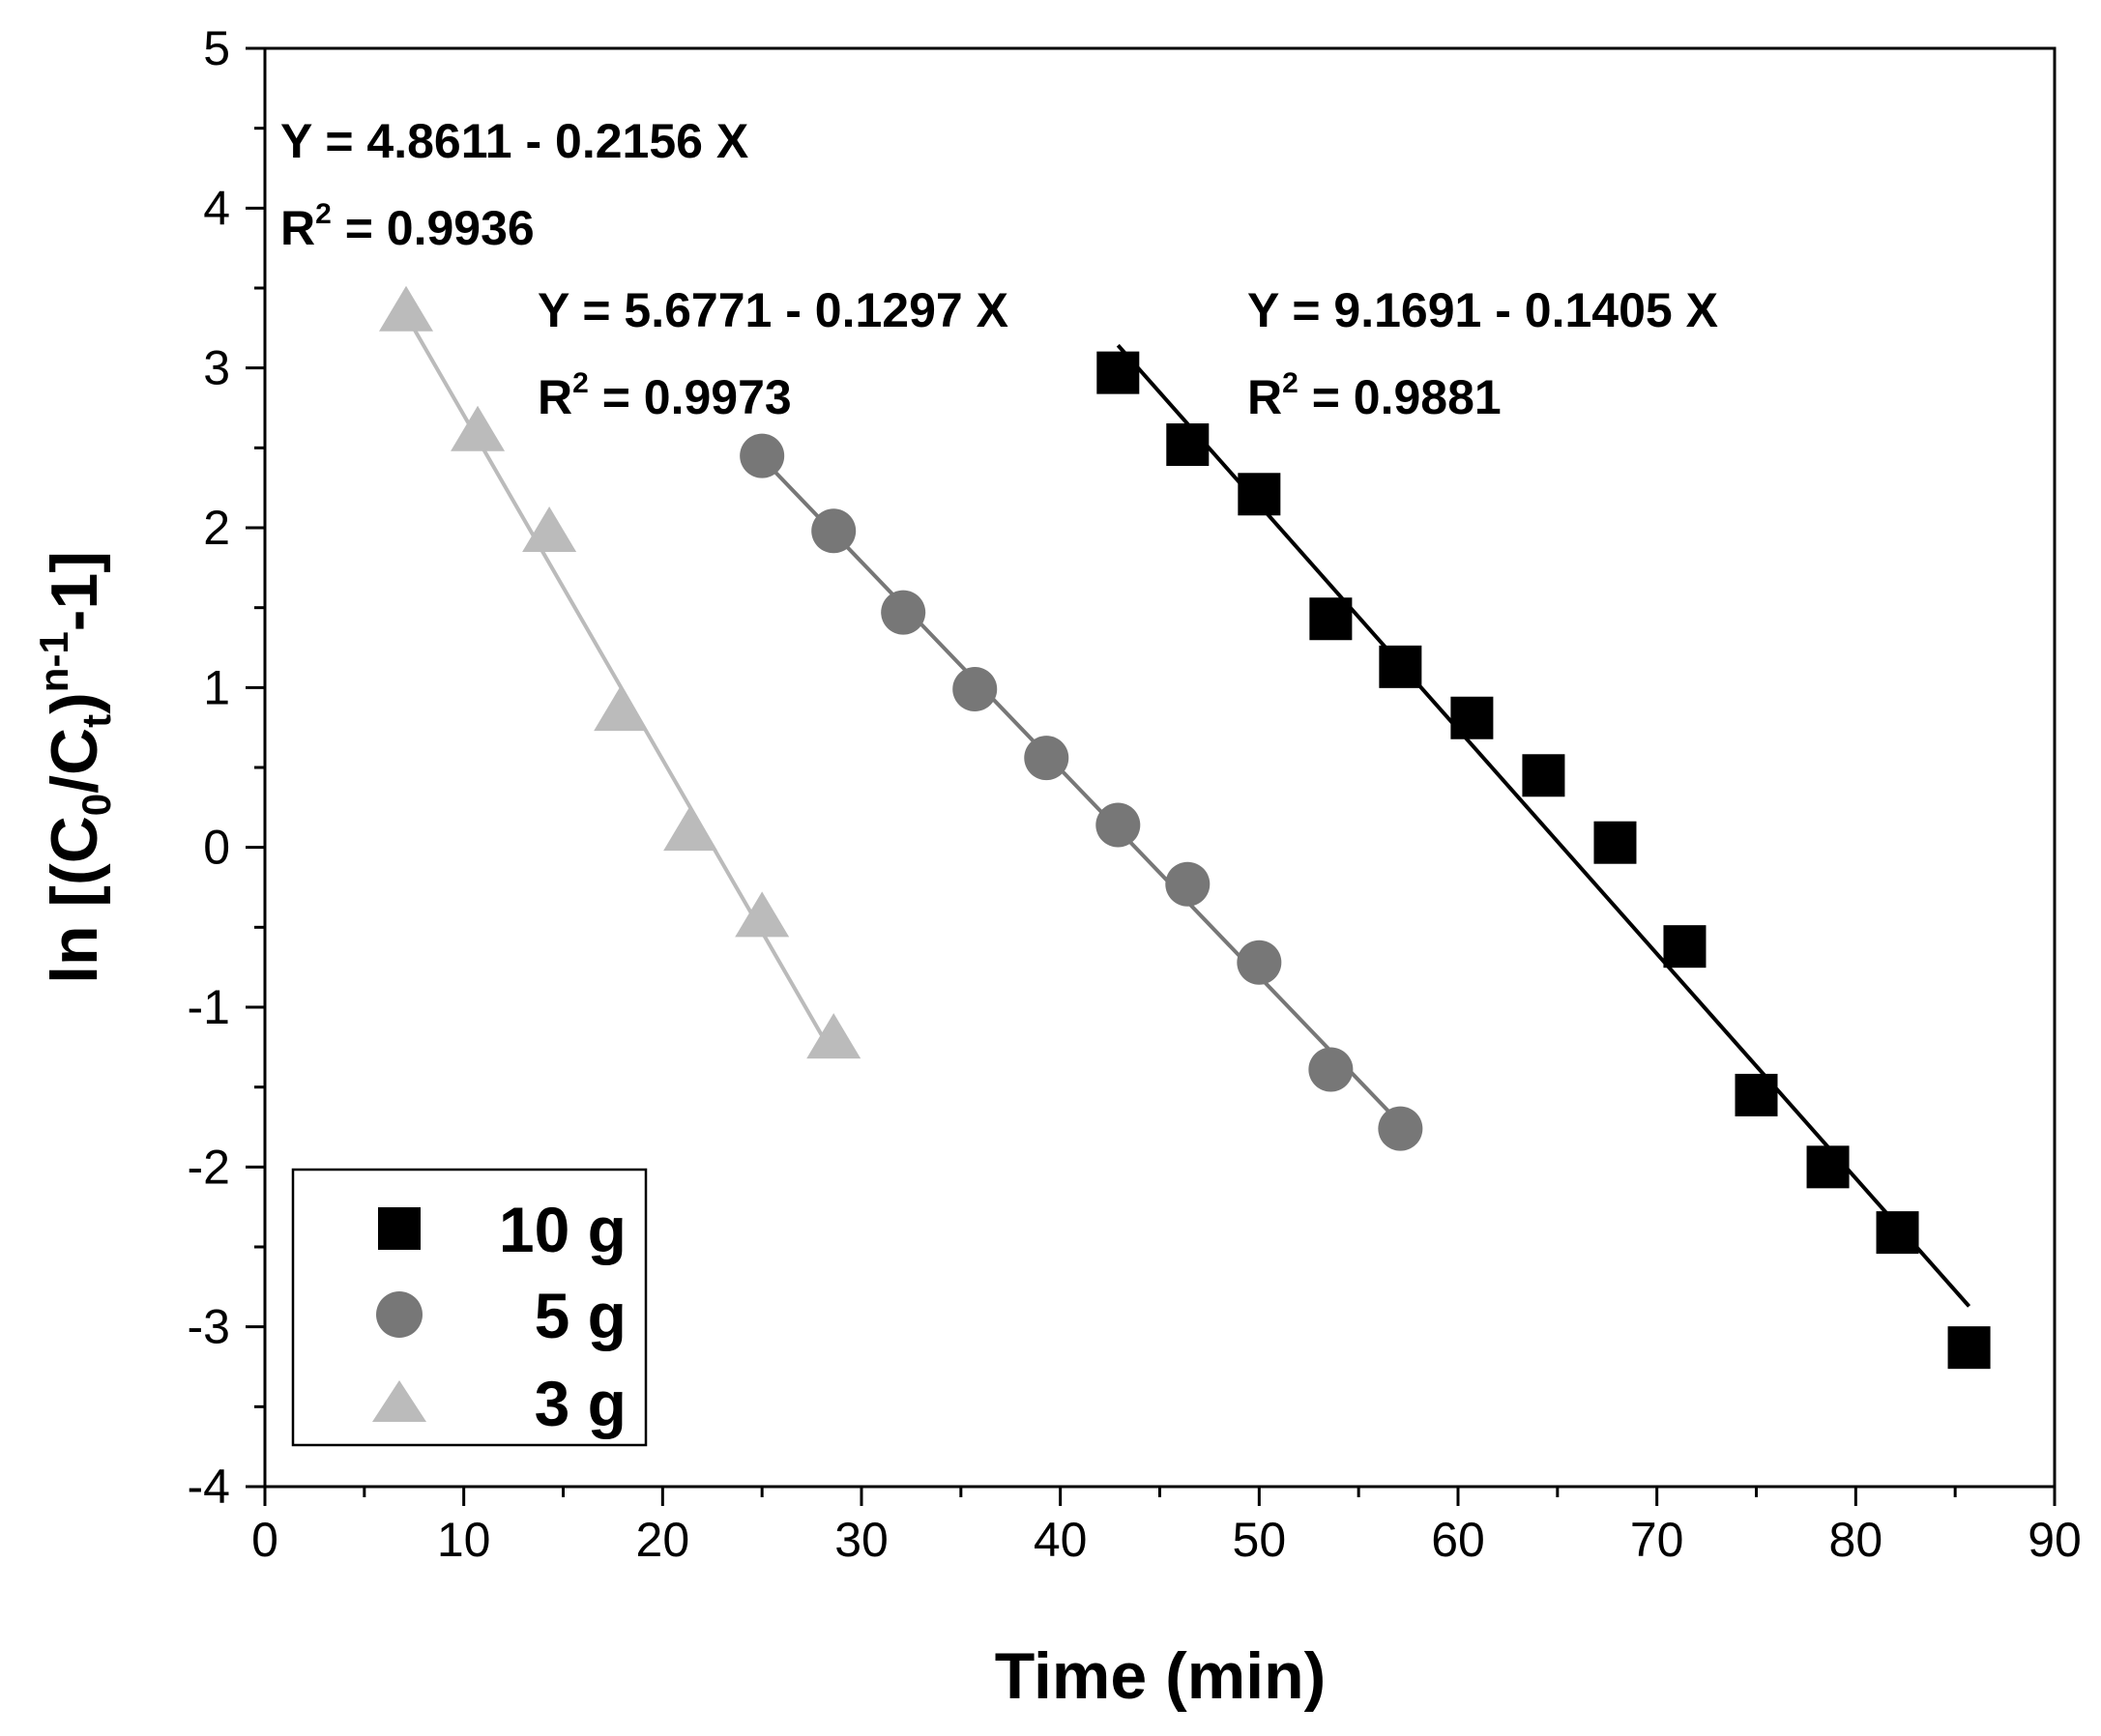 The image size is (2101, 1736). I want to click on y-tick-label: 2, so click(216, 528).